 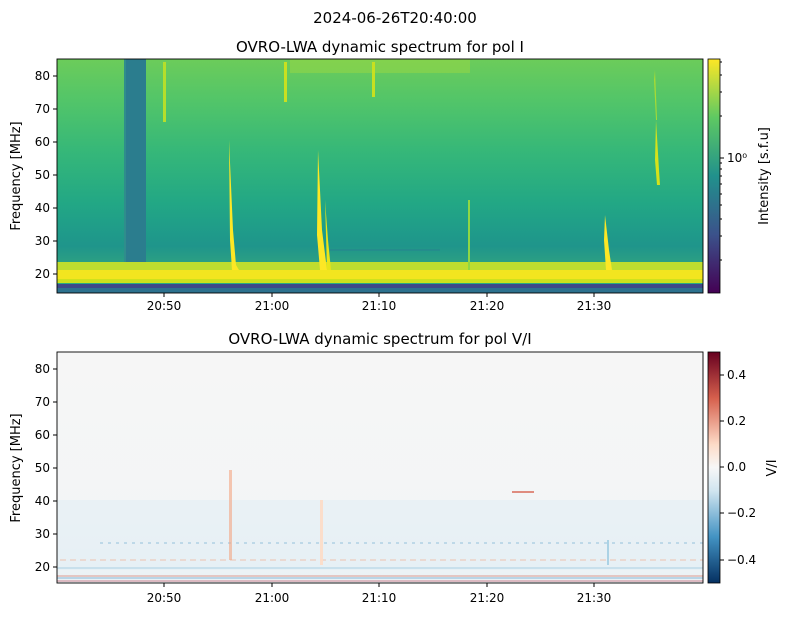 I want to click on panel2-xtick-2050: 20:50, so click(x=164, y=594).